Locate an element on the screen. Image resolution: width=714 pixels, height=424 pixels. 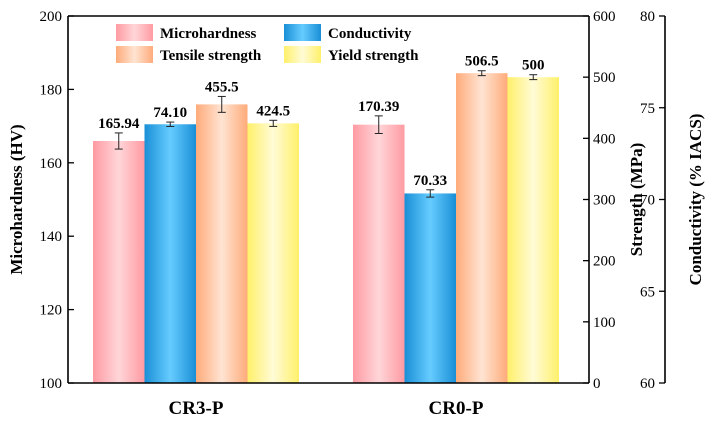
legend-item-yield-strength: Yield strength is located at coordinates (351, 55).